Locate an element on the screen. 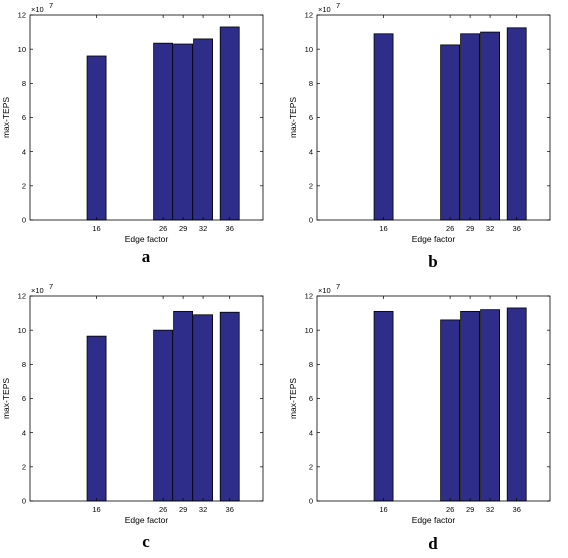 This screenshot has height=558, width=568. panel-label: b is located at coordinates (432, 261).